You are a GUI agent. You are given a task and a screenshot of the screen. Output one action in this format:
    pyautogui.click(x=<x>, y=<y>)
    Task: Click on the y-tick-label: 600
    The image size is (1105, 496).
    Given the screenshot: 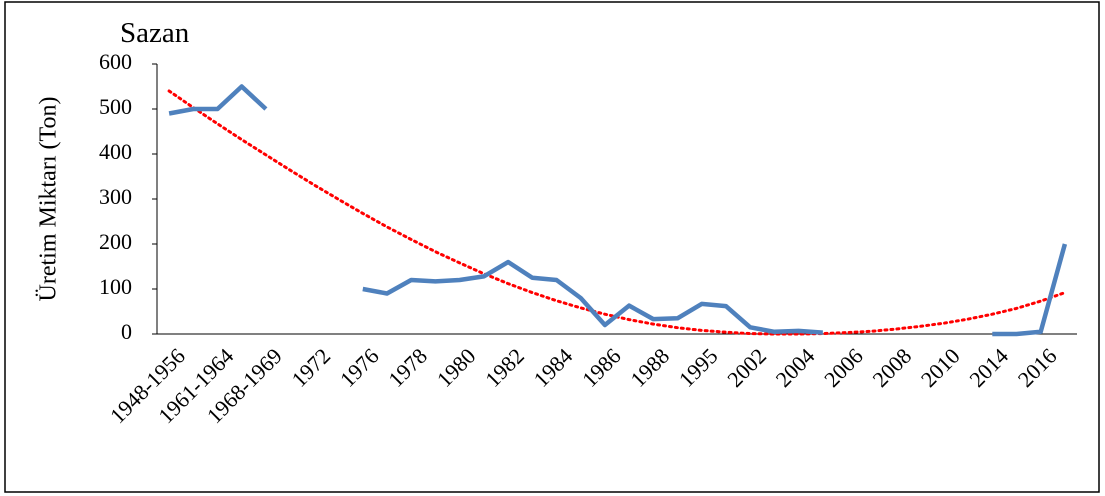 What is the action you would take?
    pyautogui.click(x=115, y=61)
    